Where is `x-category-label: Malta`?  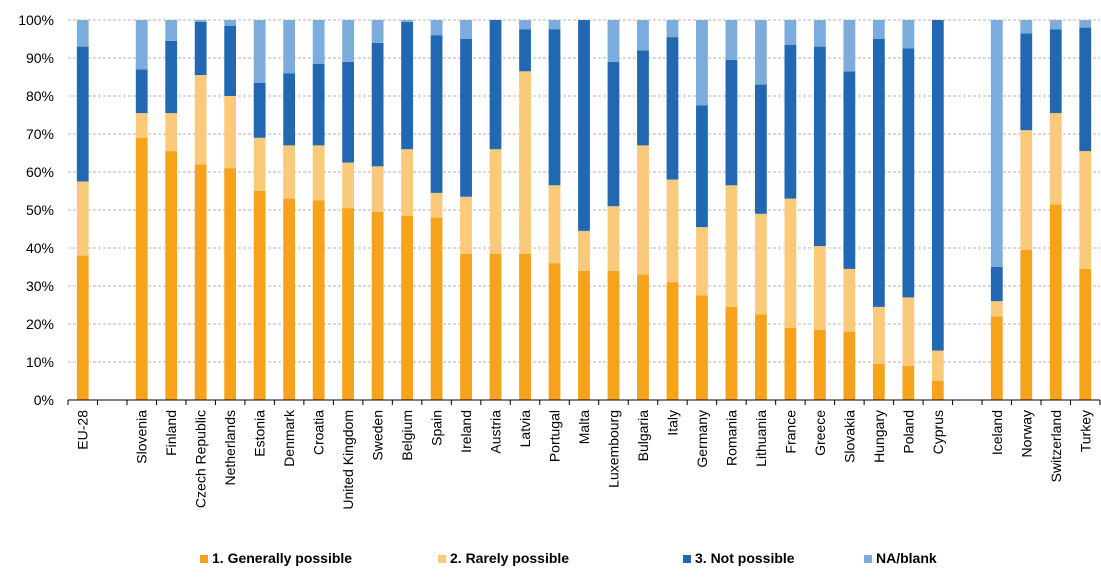 x-category-label: Malta is located at coordinates (584, 427).